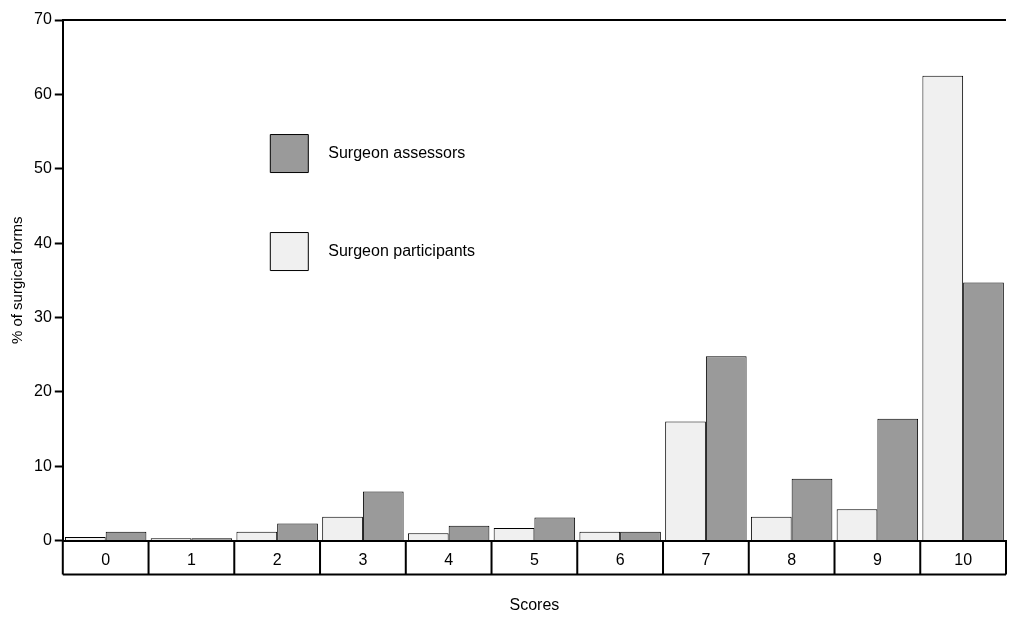  I want to click on x-tick-label: 9, so click(877, 559).